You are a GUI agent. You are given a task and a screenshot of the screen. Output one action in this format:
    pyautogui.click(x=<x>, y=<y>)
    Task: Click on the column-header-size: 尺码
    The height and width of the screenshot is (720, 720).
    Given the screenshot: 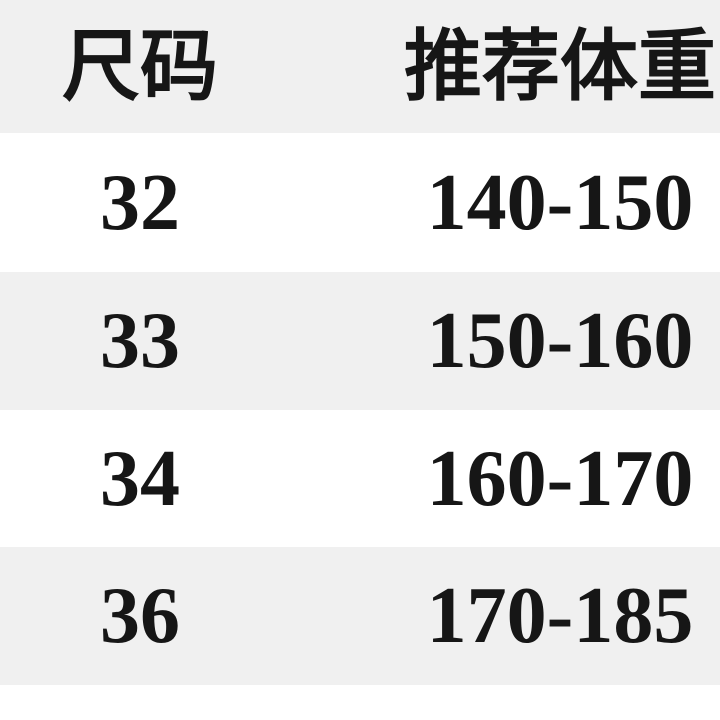 What is the action you would take?
    pyautogui.click(x=139, y=66)
    